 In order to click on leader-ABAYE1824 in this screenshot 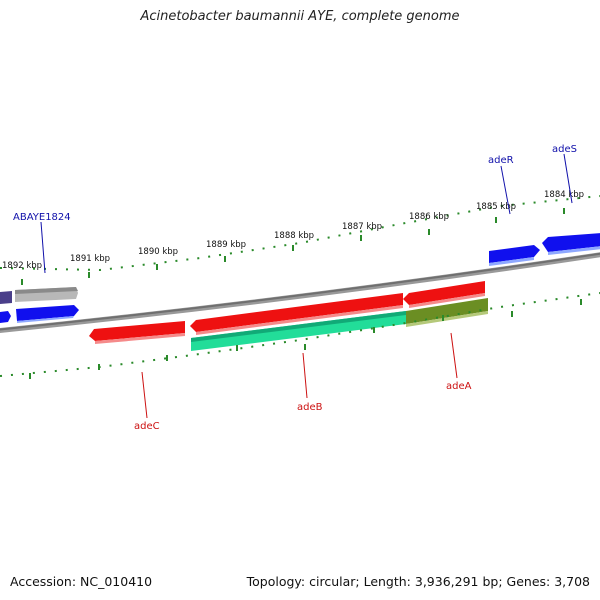, I will do `click(43, 247)`.